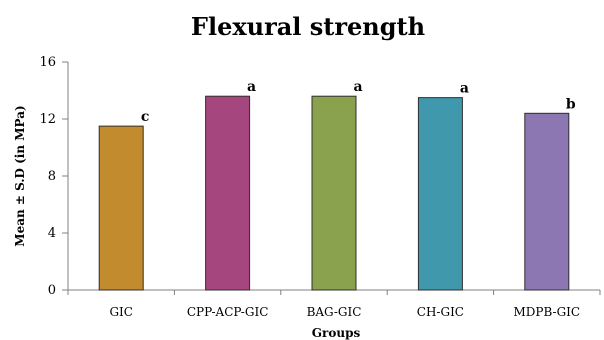  What do you see at coordinates (228, 193) in the screenshot?
I see `bar-cpp-acp-gic` at bounding box center [228, 193].